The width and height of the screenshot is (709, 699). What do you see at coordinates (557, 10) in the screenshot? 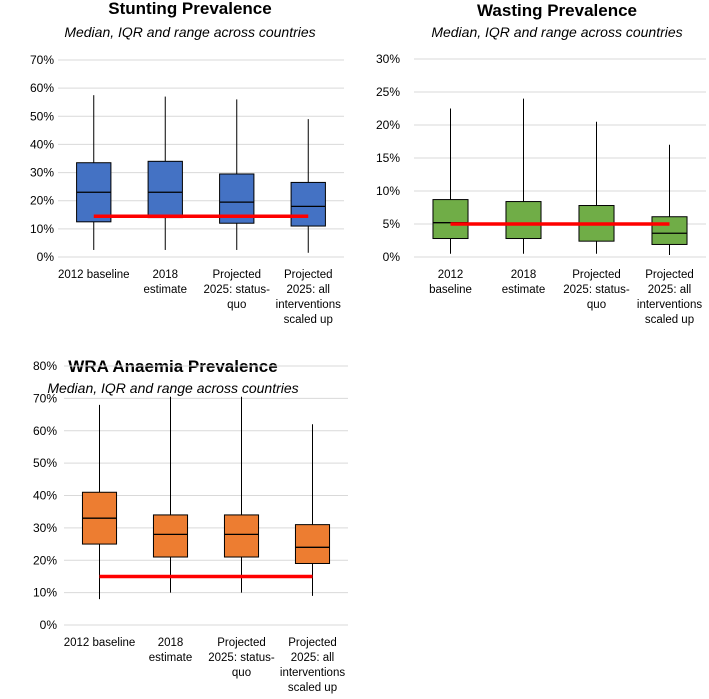
I see `chart-title: Wasting Prevalence` at bounding box center [557, 10].